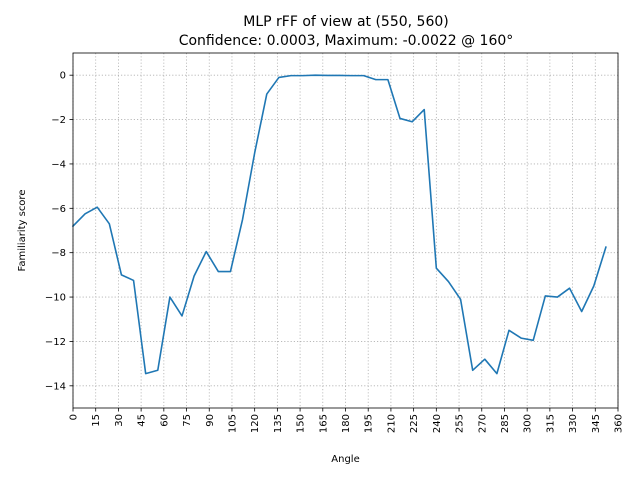 This screenshot has height=480, width=640. What do you see at coordinates (323, 423) in the screenshot?
I see `x-tick-label: 165` at bounding box center [323, 423].